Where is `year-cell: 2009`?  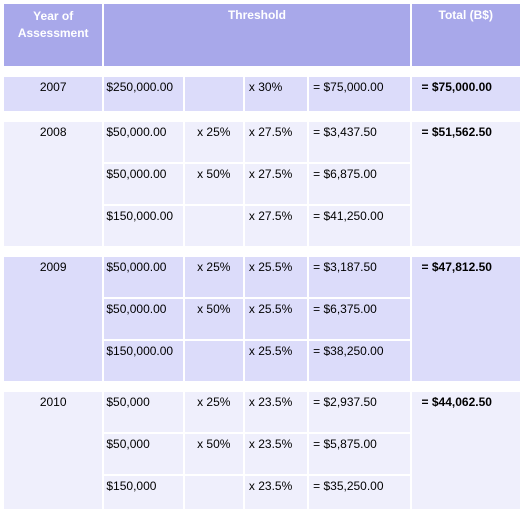 year-cell: 2009 is located at coordinates (53, 319).